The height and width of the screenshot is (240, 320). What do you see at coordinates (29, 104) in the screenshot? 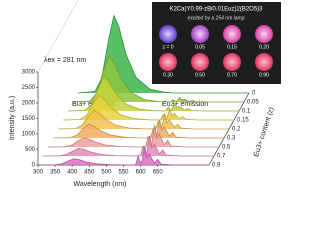
I see `y-tick-label: 2000` at bounding box center [29, 104].